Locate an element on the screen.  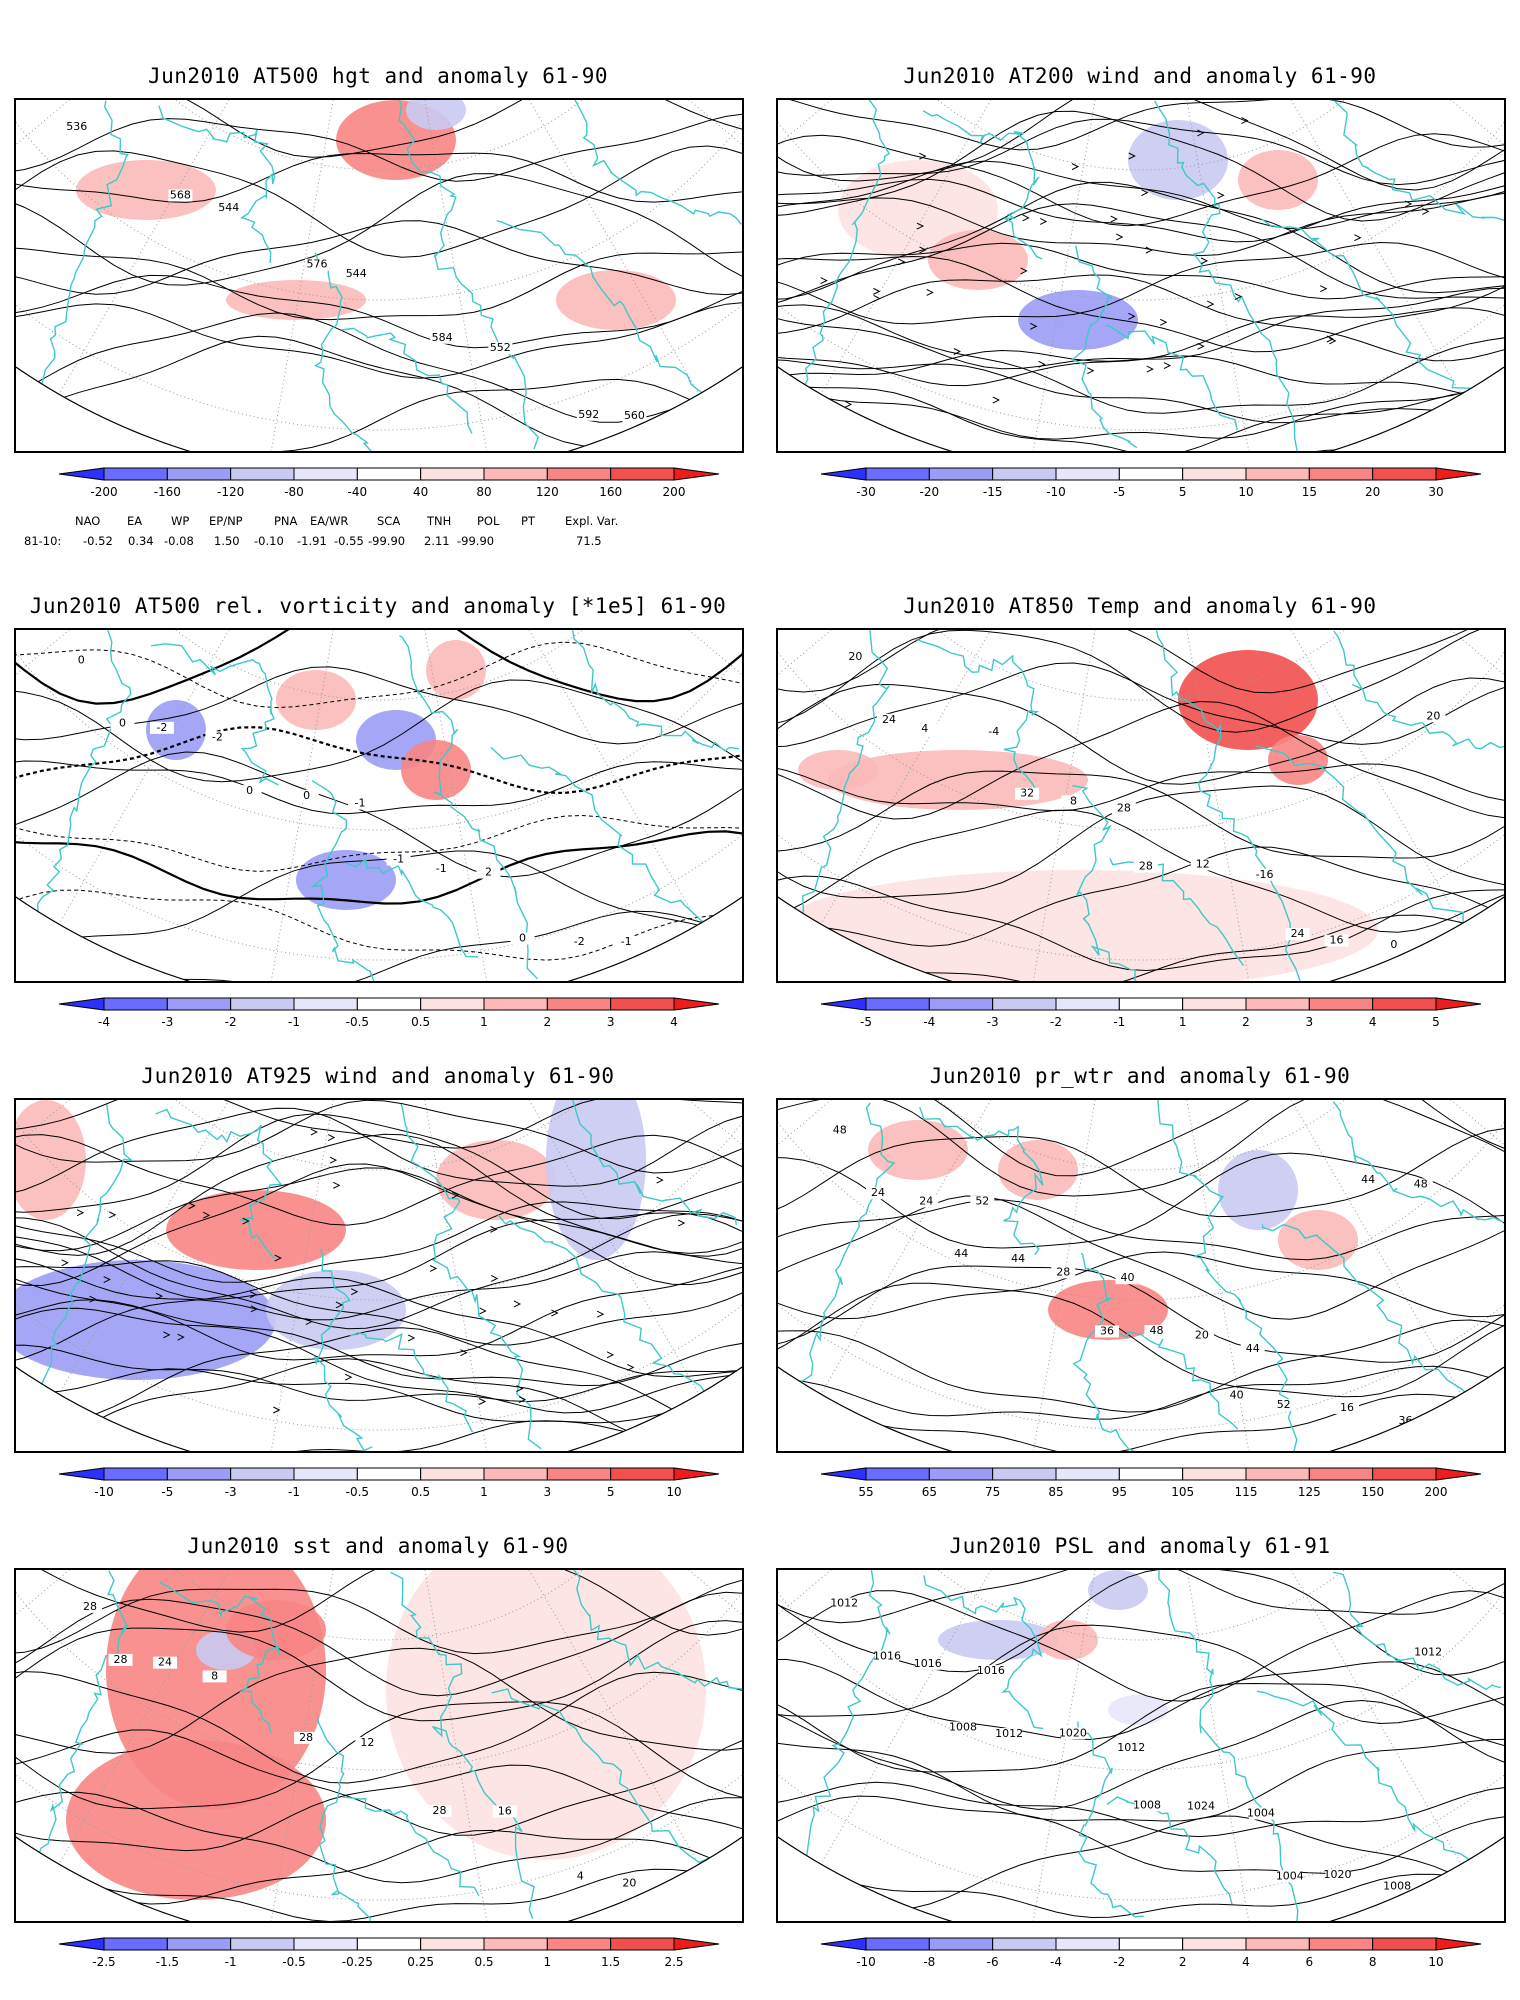
contour-label: 24 is located at coordinates (165, 1662).